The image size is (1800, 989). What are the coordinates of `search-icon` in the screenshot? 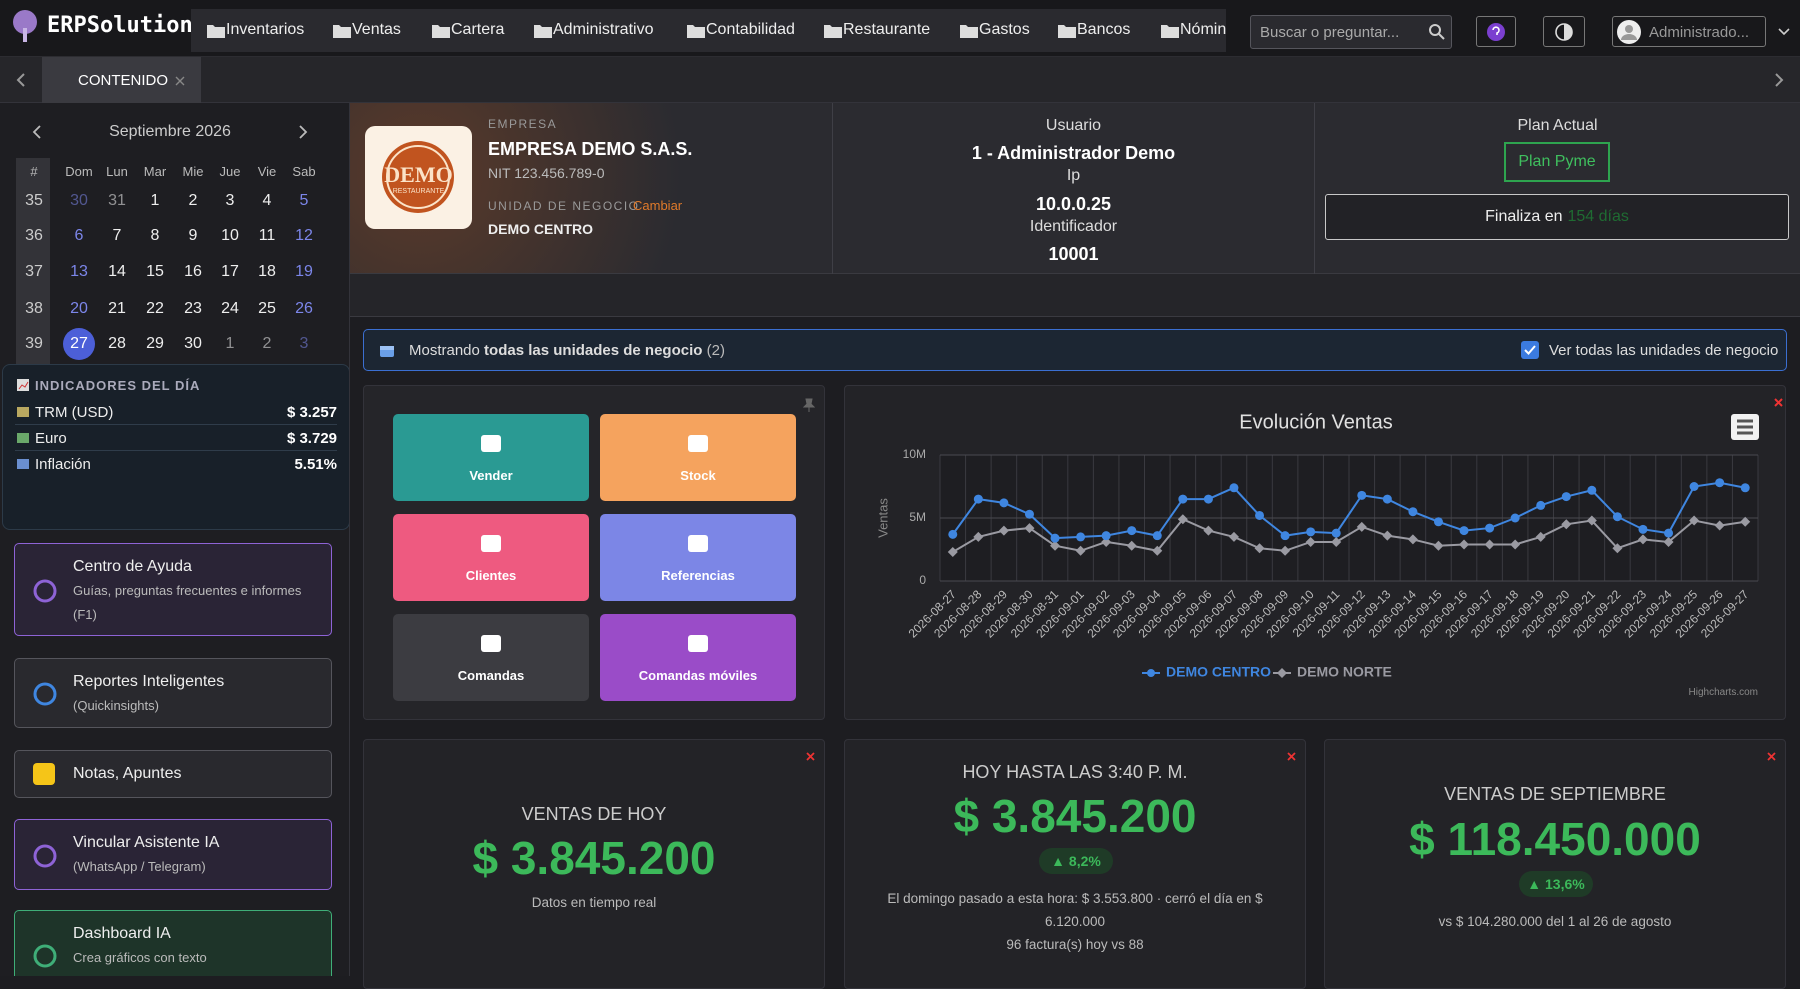 It's located at (1437, 32).